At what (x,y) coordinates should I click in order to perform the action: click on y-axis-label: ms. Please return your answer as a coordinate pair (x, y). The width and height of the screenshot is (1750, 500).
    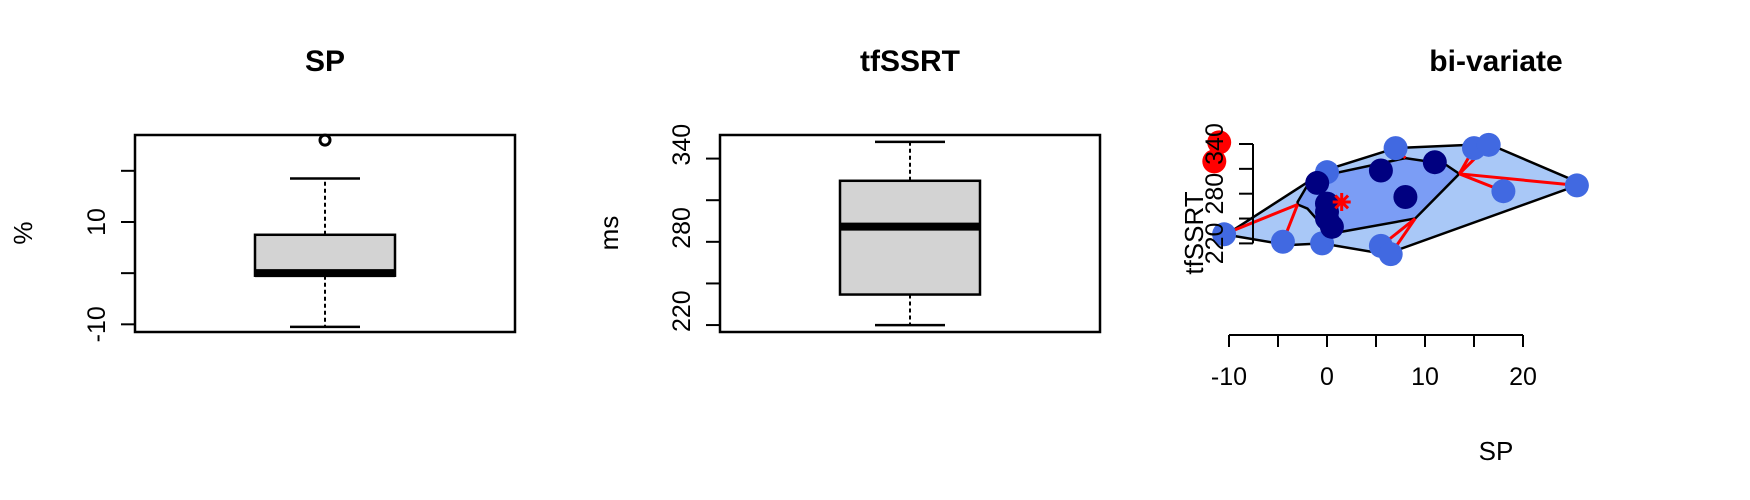
    Looking at the image, I should click on (609, 233).